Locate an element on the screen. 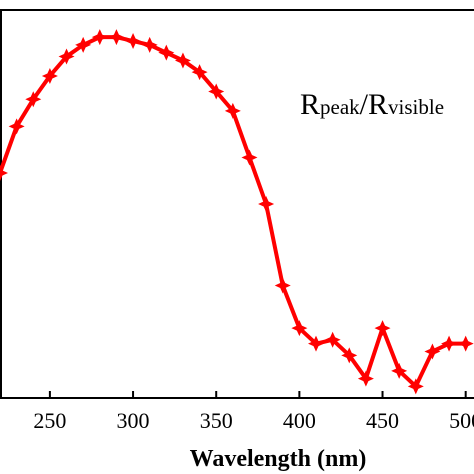  annotation-part: peak is located at coordinates (340, 107).